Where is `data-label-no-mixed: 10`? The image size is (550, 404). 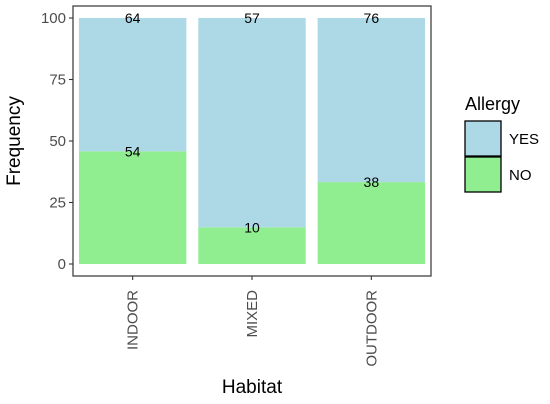
data-label-no-mixed: 10 is located at coordinates (252, 227).